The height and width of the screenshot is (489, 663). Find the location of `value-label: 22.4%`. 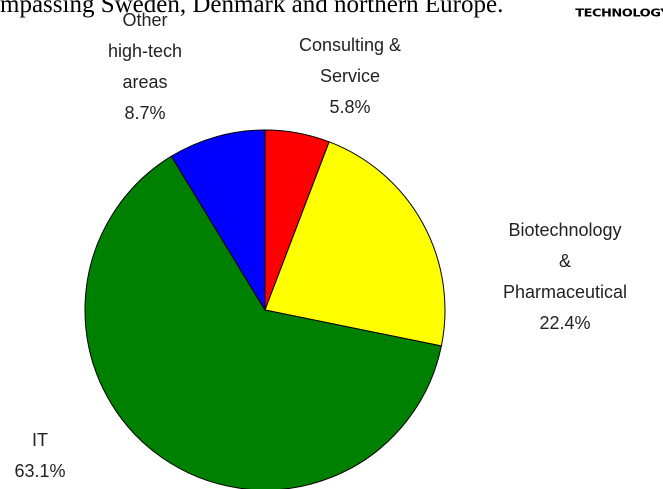

value-label: 22.4% is located at coordinates (565, 323).